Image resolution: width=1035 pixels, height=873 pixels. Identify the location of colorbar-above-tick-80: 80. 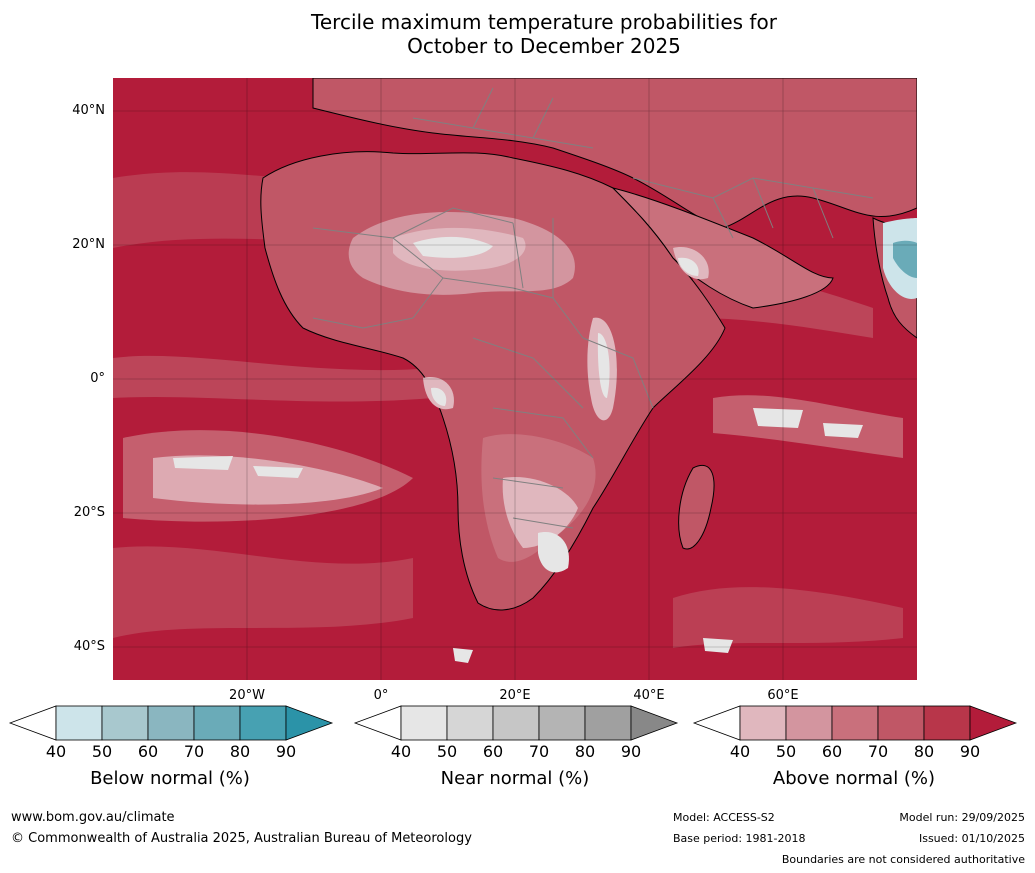
(924, 751).